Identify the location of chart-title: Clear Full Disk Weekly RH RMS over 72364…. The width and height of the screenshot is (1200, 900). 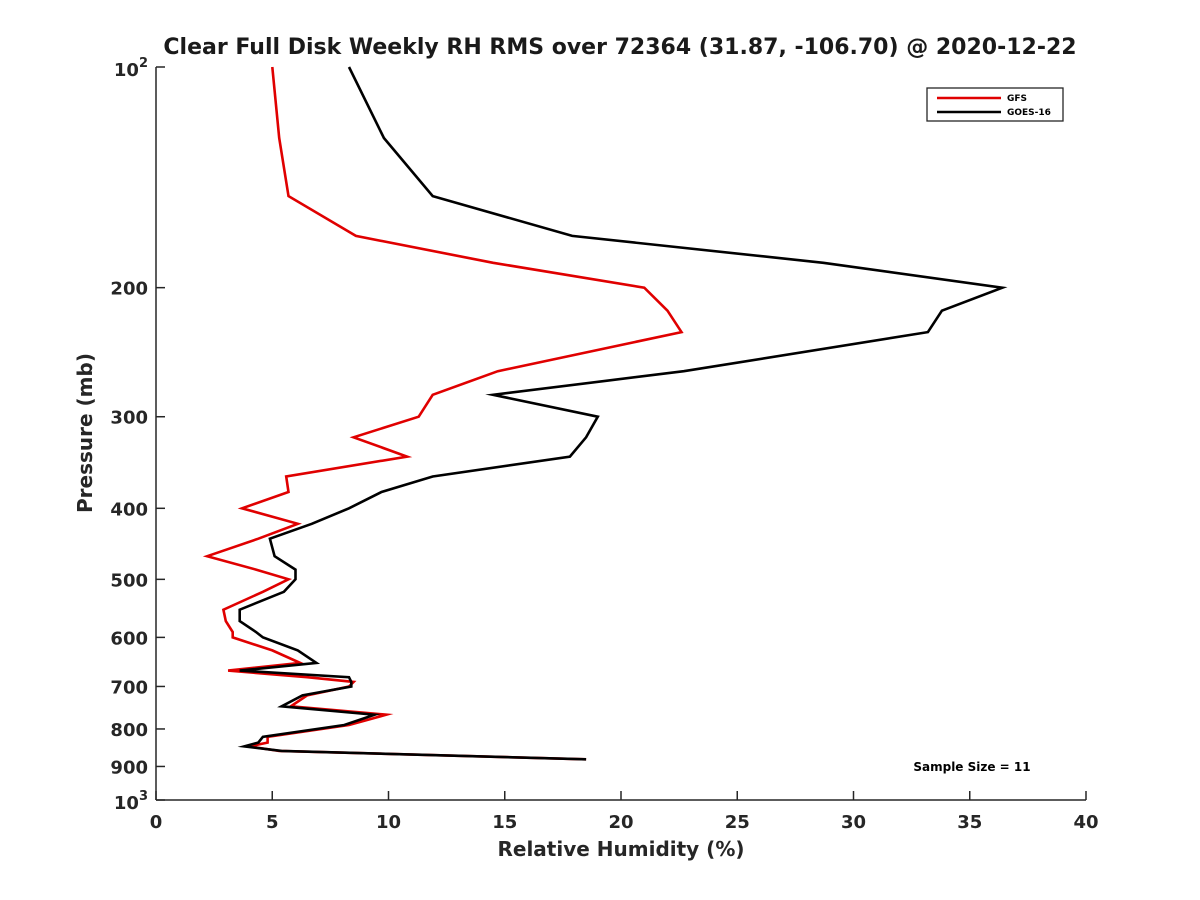
(619, 47).